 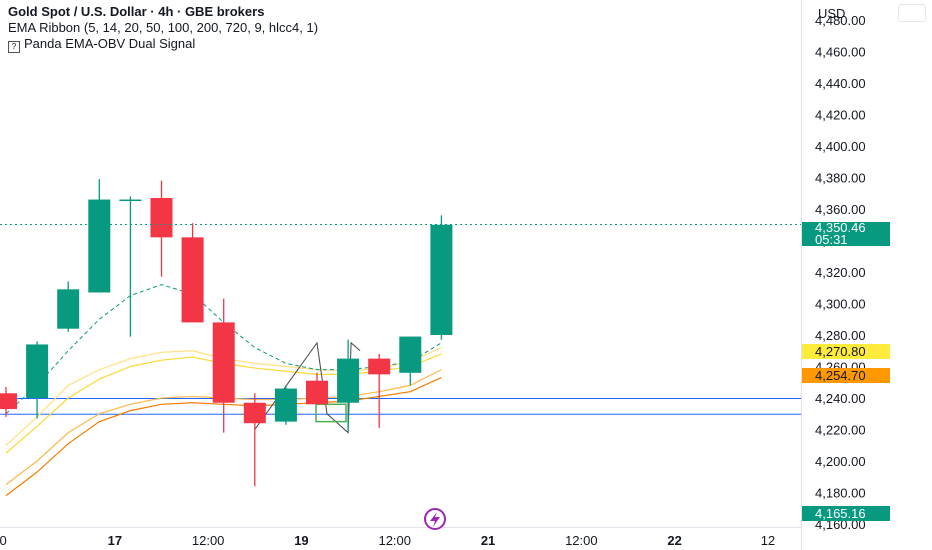 I want to click on price-tick-label: 4,240.00, so click(x=840, y=398).